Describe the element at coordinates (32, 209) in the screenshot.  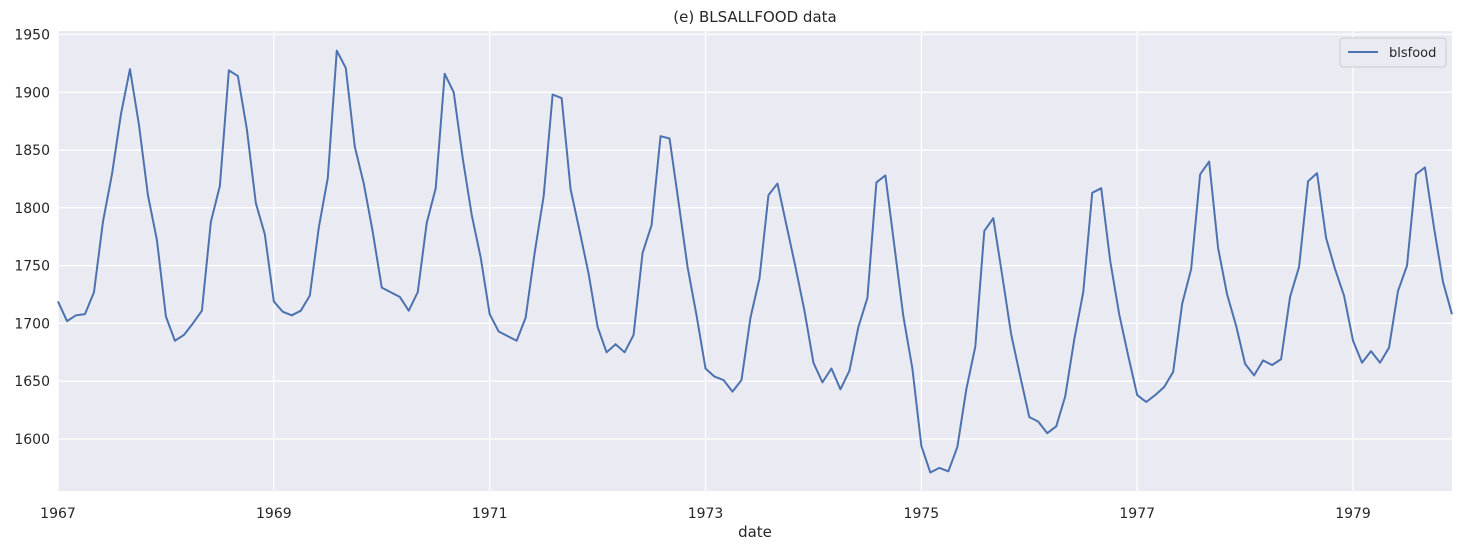
I see `y-tick-label: 1800` at that location.